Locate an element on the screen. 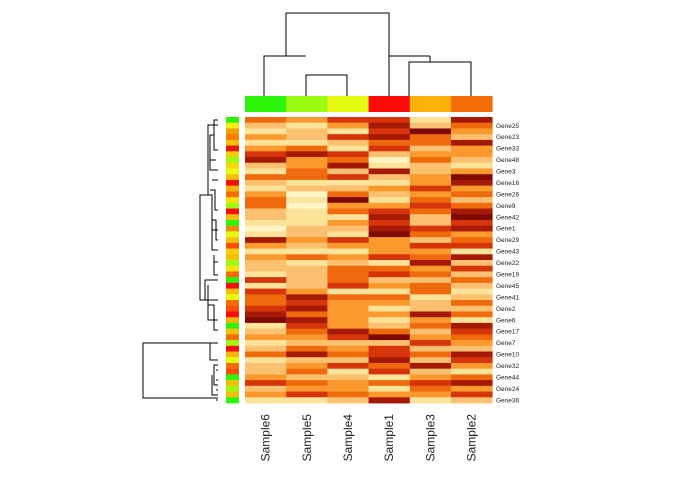  sample-label: Sample4 is located at coordinates (348, 438).